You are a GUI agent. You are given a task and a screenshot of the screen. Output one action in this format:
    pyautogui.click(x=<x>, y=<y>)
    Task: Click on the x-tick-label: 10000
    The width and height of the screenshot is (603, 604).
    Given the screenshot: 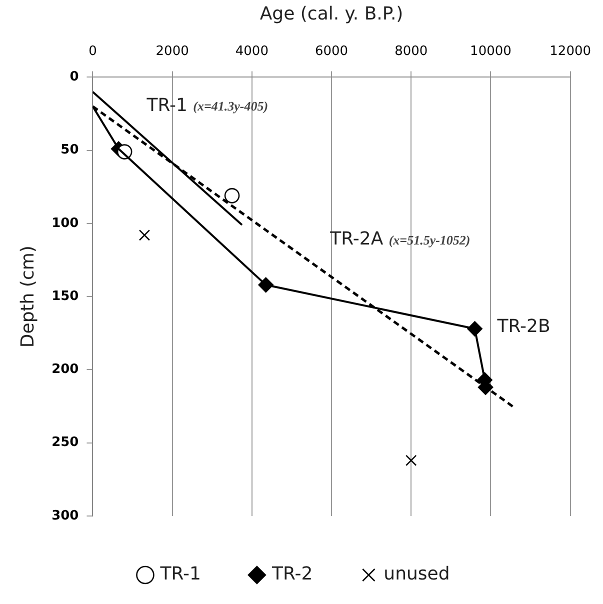 What is the action you would take?
    pyautogui.click(x=491, y=51)
    